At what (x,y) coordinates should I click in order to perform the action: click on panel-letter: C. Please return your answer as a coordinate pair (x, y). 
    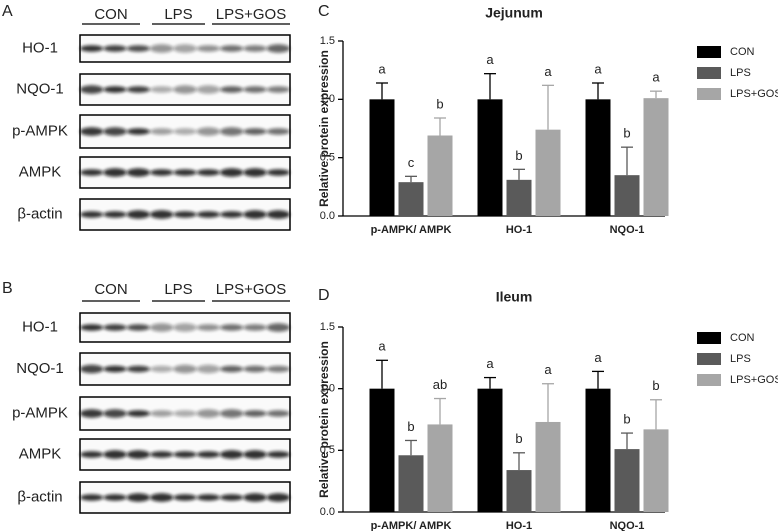
    Looking at the image, I should click on (324, 11).